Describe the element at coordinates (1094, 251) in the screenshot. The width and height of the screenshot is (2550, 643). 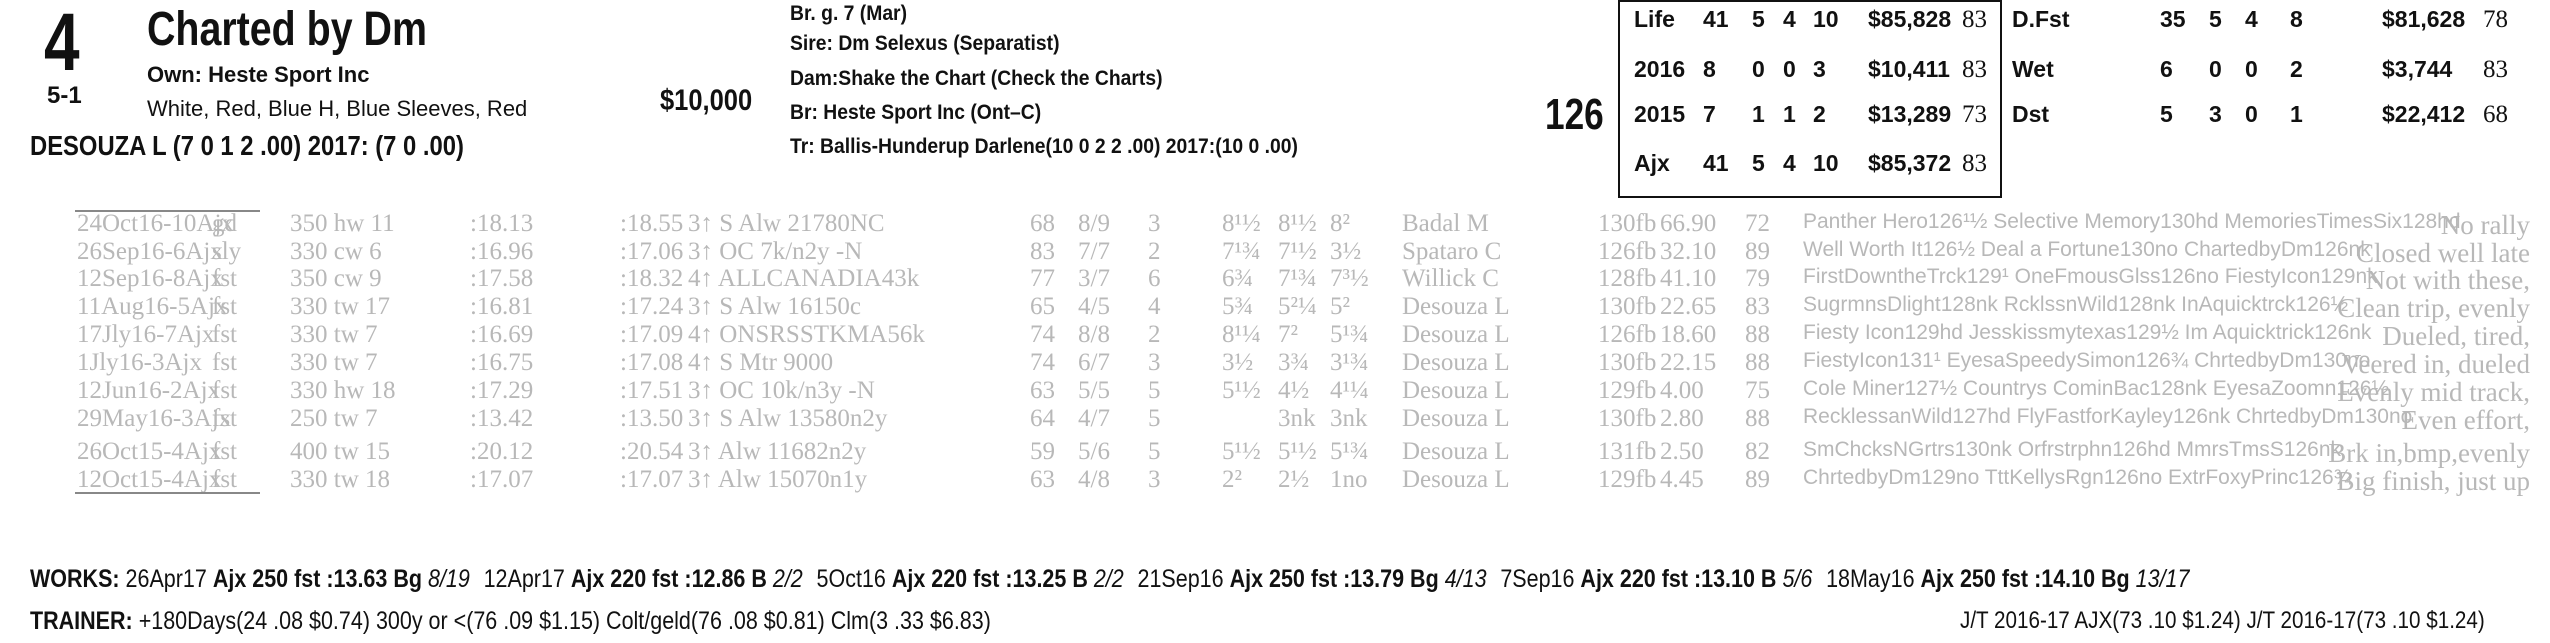
I see `pp-post: 7/7` at that location.